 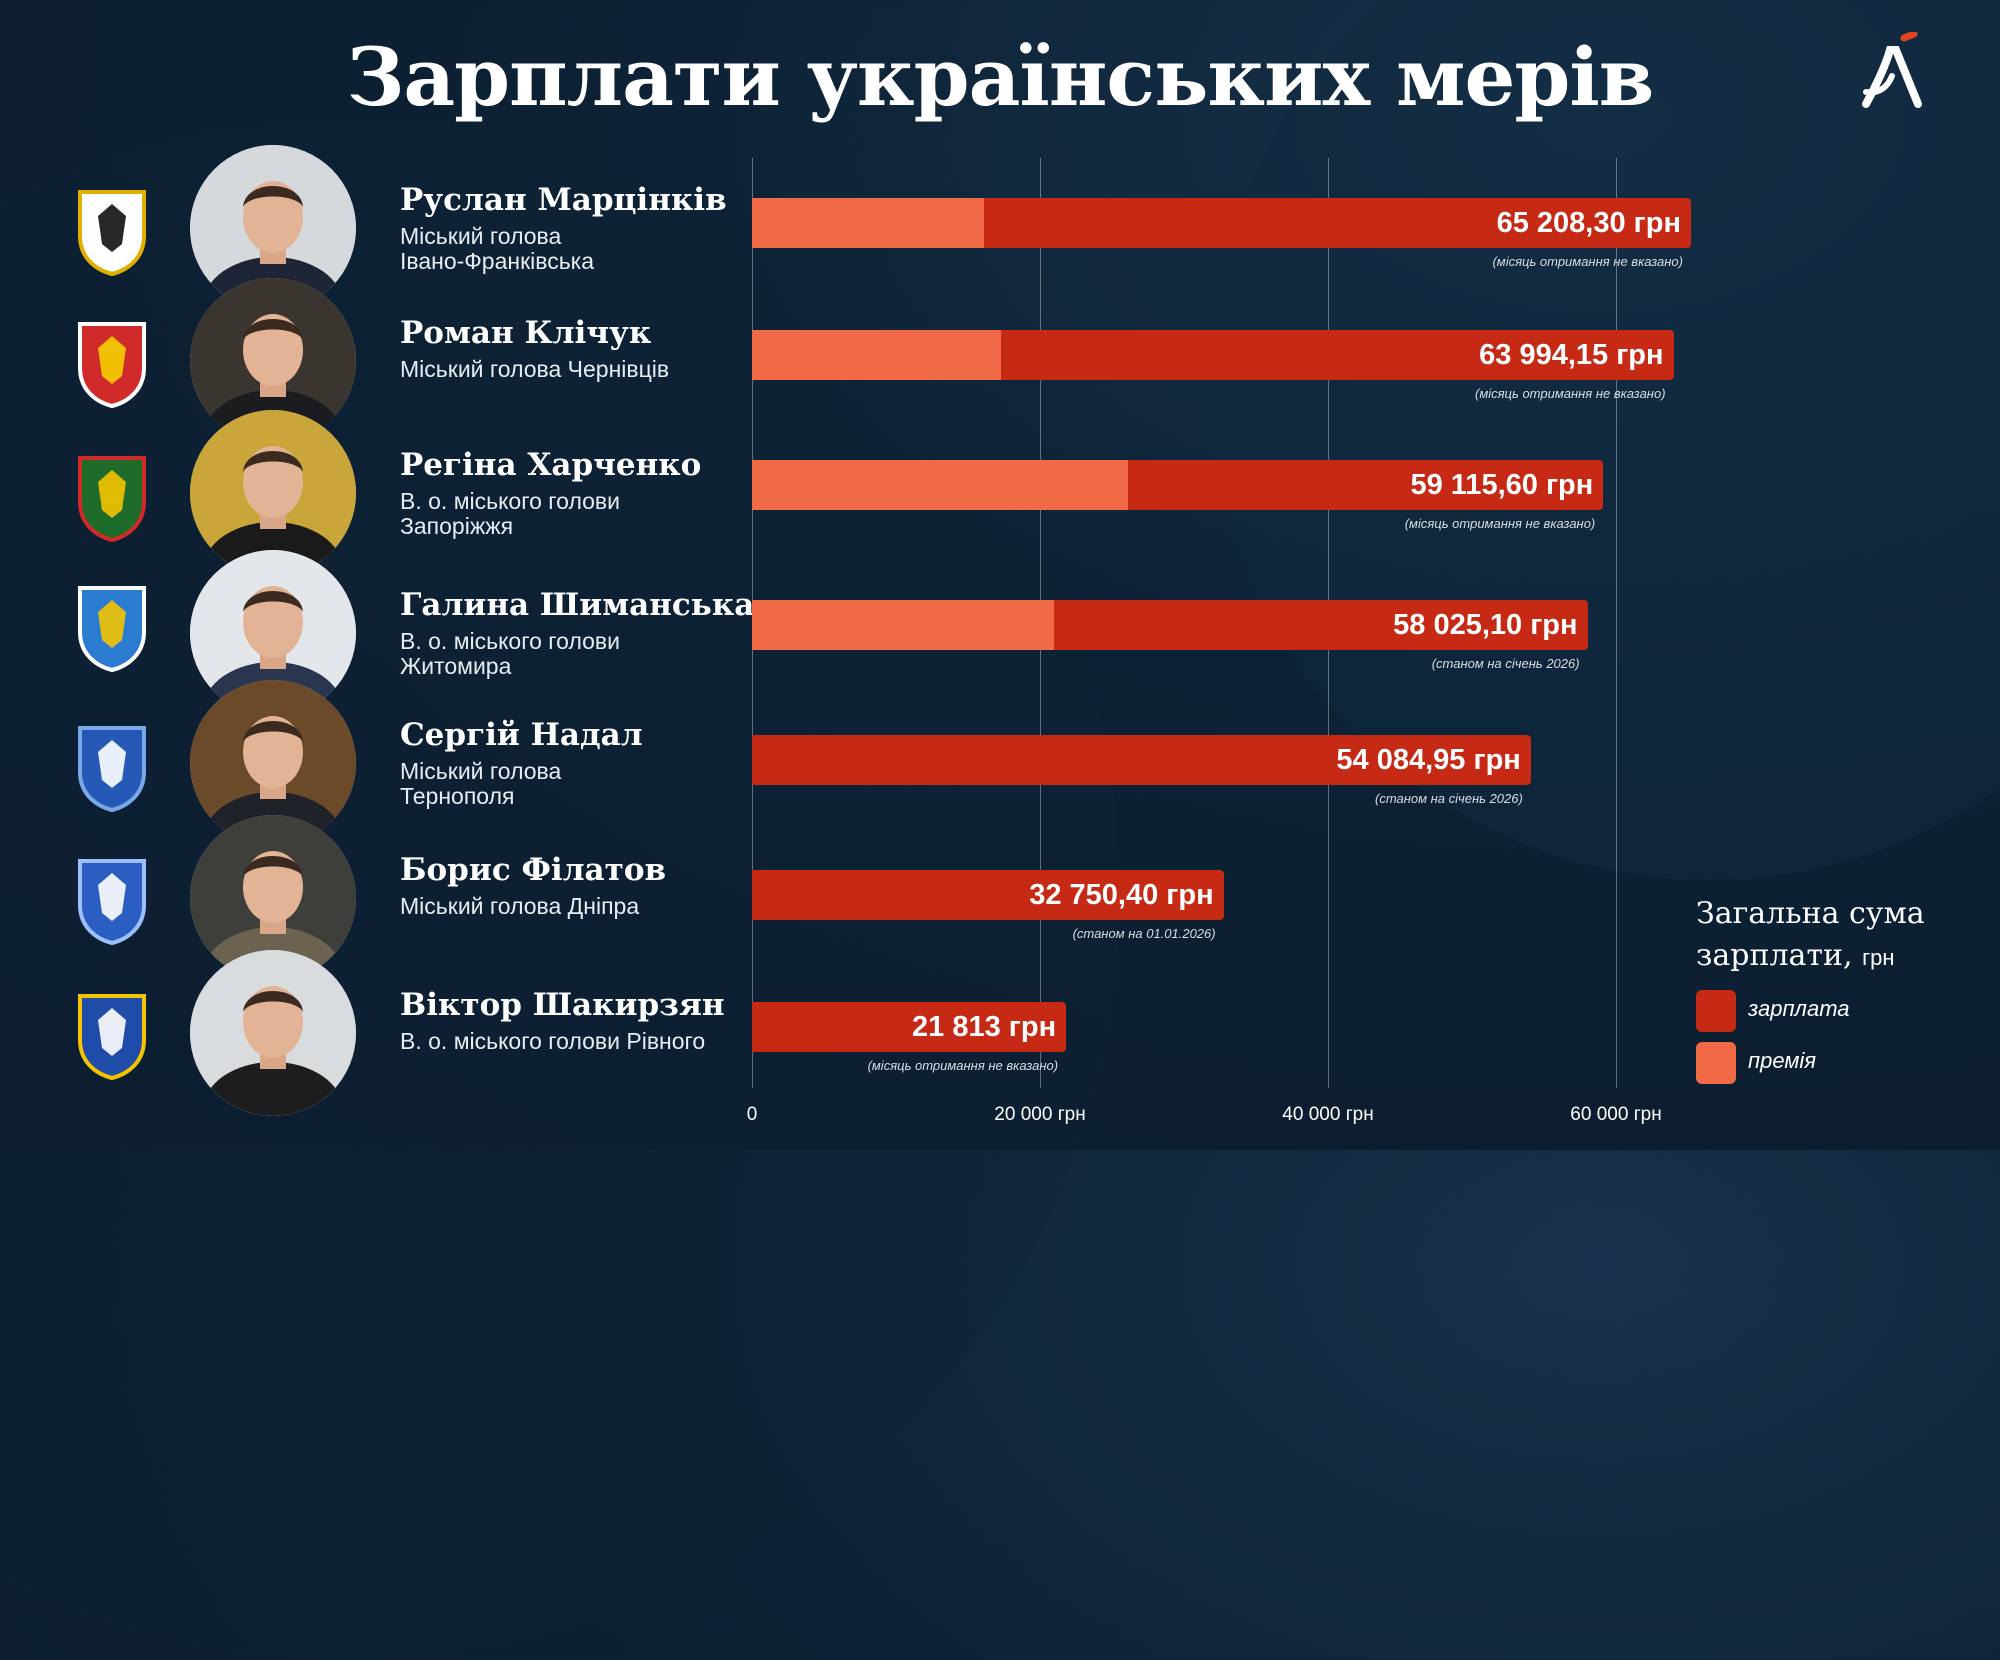 I want to click on mayor-title: Тернополя, so click(x=457, y=796).